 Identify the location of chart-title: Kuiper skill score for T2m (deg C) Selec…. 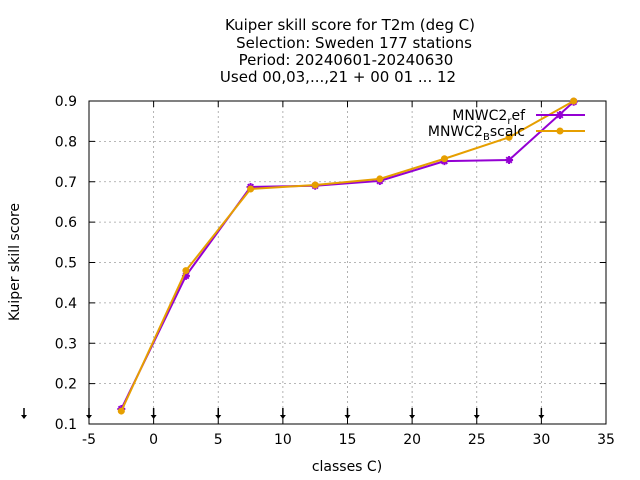
(347, 51).